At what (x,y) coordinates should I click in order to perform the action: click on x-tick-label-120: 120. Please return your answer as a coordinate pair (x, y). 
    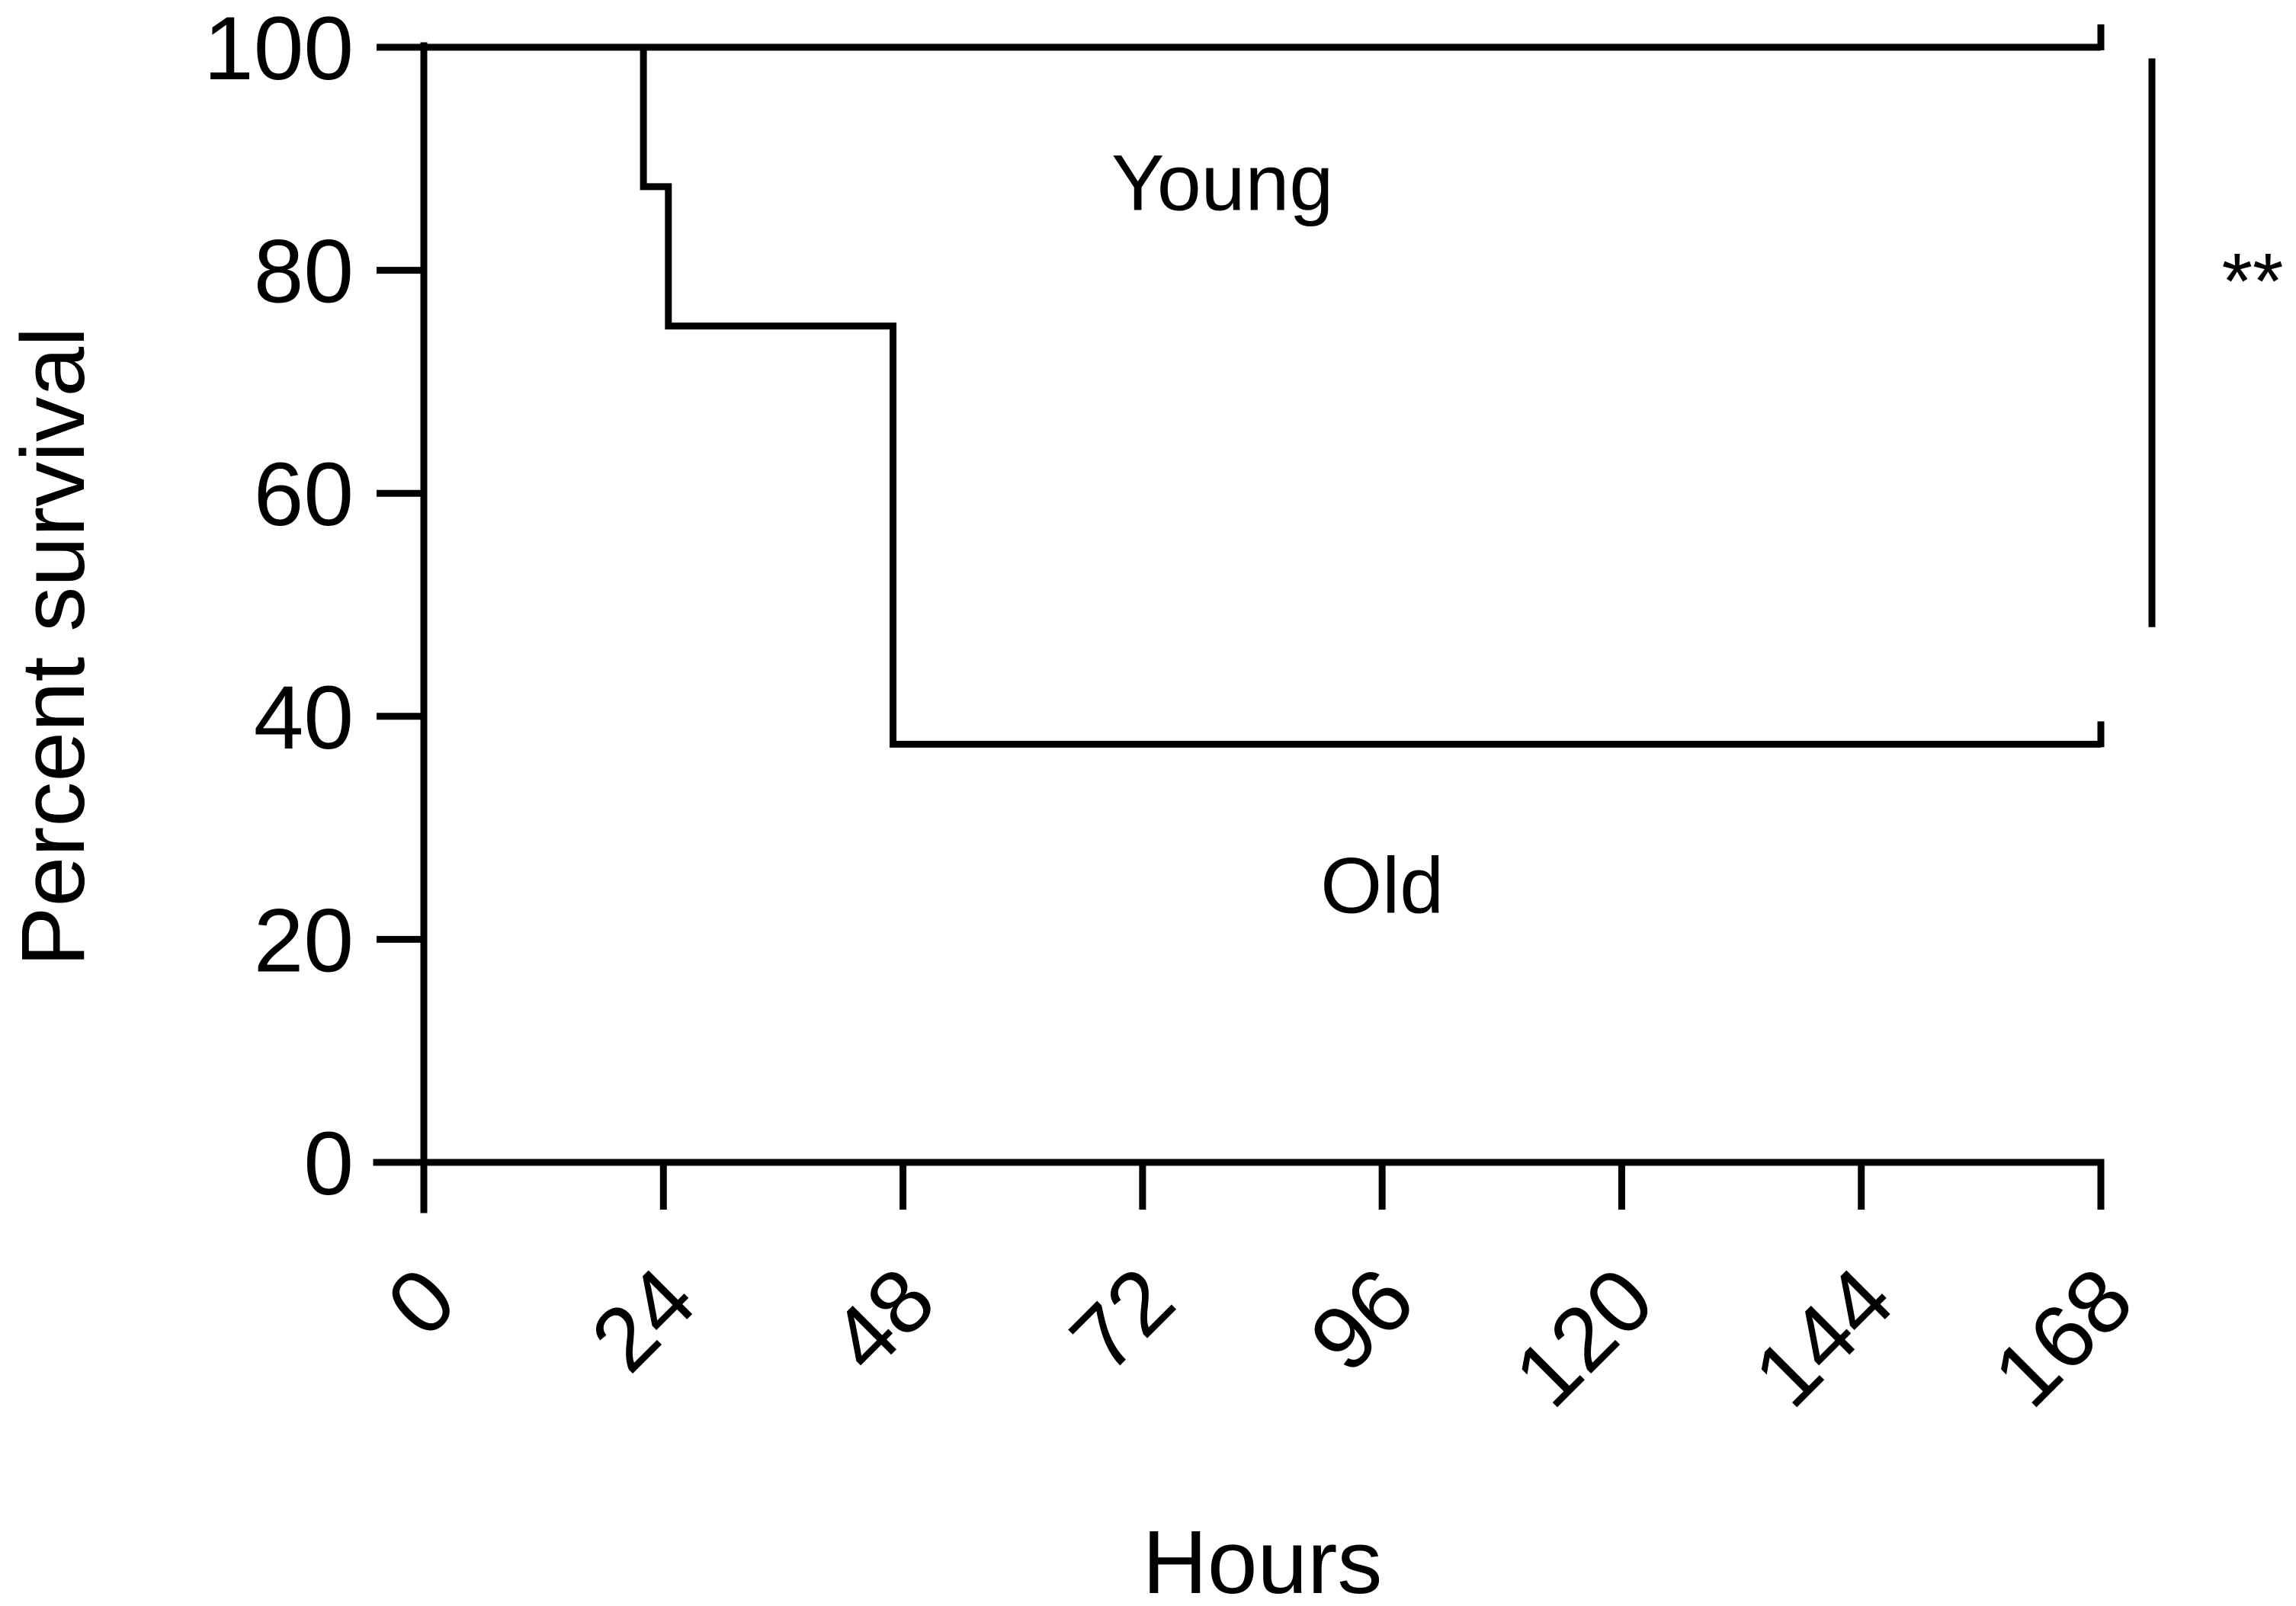
    Looking at the image, I should click on (1584, 1337).